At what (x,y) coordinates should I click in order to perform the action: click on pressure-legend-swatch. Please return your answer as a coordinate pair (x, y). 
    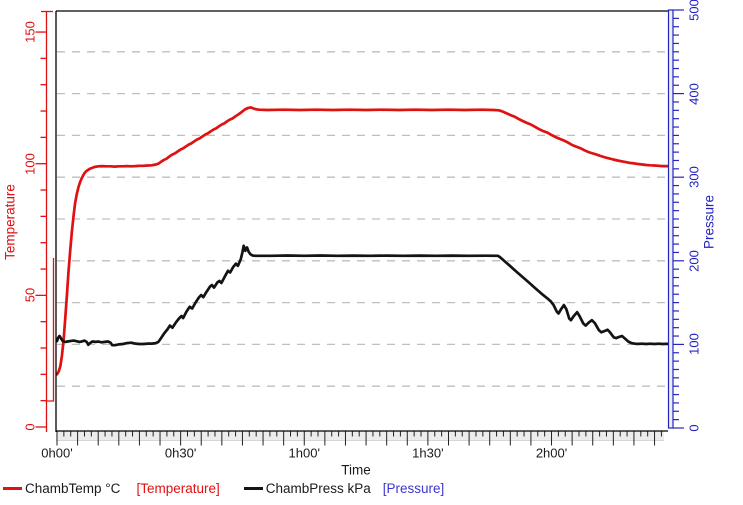
    Looking at the image, I should click on (253, 488).